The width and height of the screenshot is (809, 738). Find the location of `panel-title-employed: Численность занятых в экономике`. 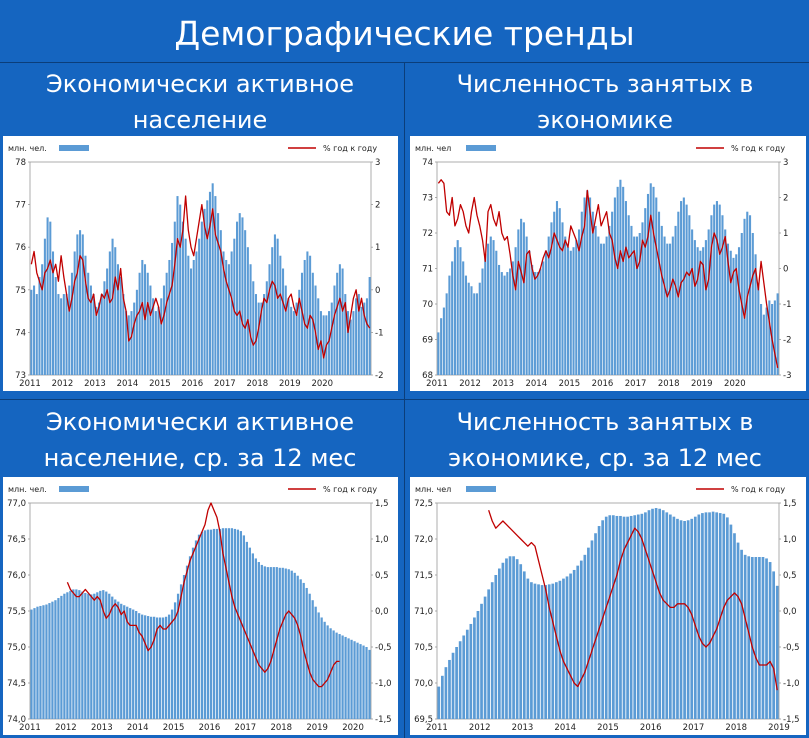

panel-title-employed: Численность занятых в экономике is located at coordinates (605, 102).